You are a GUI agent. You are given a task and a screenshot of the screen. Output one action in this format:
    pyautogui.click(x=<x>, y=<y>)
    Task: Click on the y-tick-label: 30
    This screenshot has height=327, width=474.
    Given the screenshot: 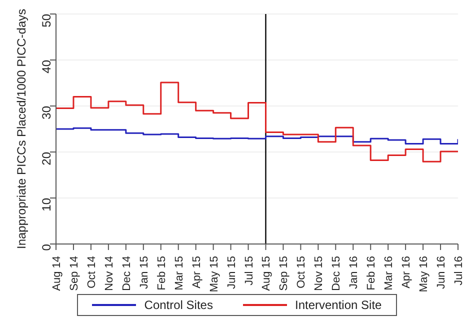 What is the action you would take?
    pyautogui.click(x=46, y=113)
    